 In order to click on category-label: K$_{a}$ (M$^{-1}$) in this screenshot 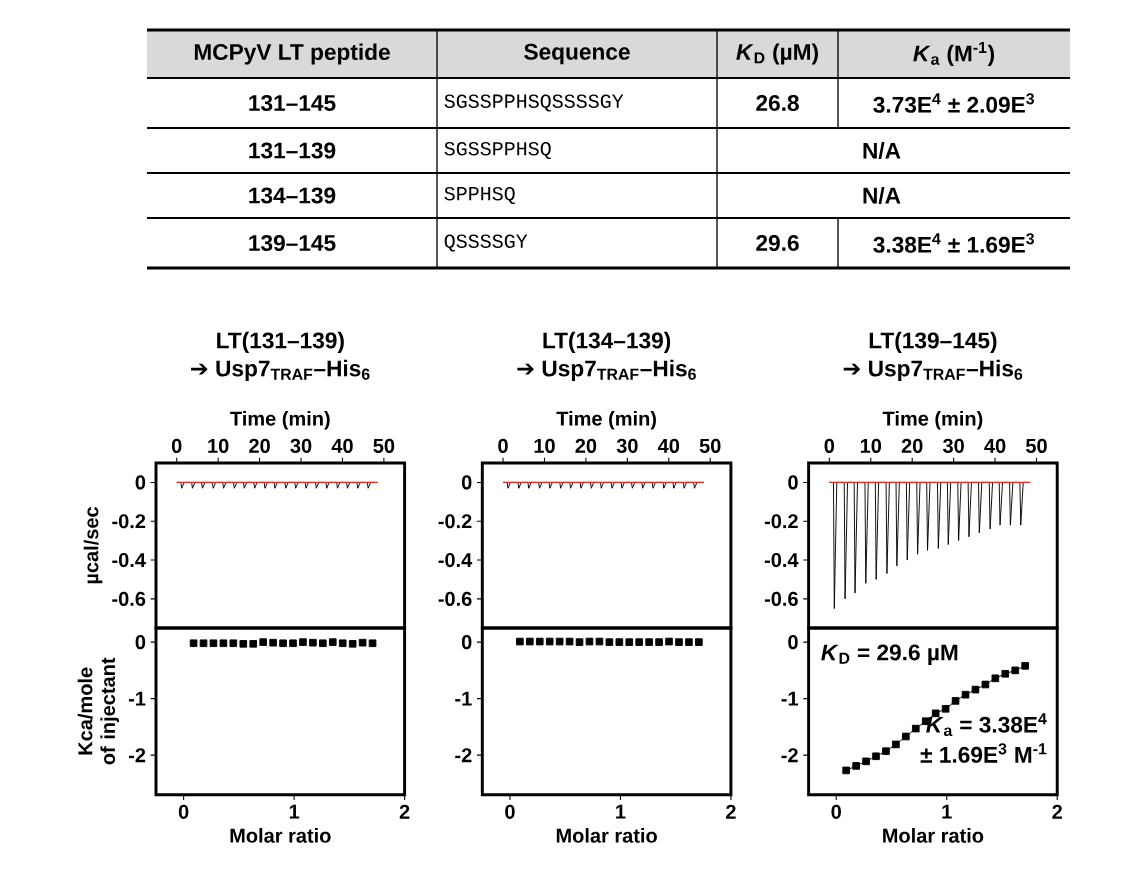, I will do `click(954, 54)`.